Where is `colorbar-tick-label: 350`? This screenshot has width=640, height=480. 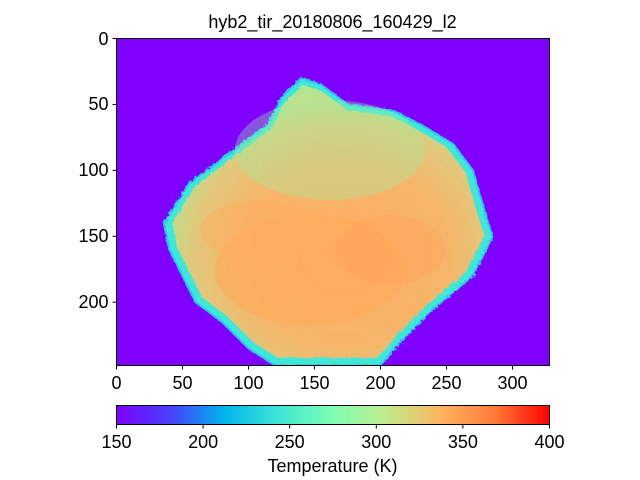 colorbar-tick-label: 350 is located at coordinates (462, 441).